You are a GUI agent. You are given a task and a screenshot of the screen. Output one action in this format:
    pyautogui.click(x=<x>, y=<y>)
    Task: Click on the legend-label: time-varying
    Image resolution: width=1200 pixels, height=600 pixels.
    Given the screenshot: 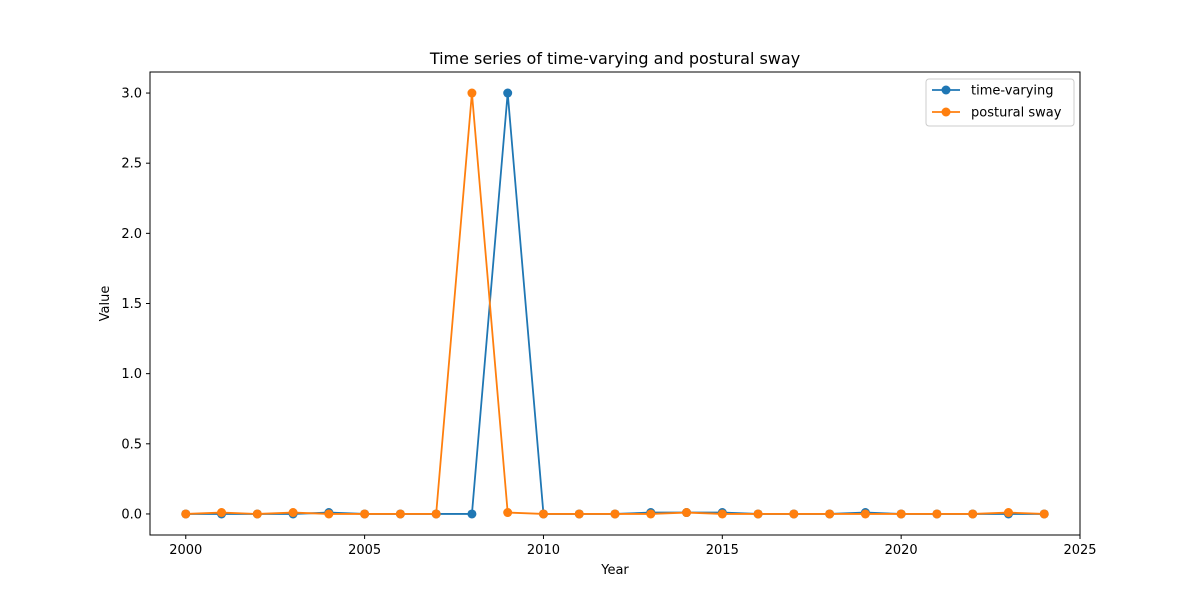 What is the action you would take?
    pyautogui.click(x=1012, y=91)
    